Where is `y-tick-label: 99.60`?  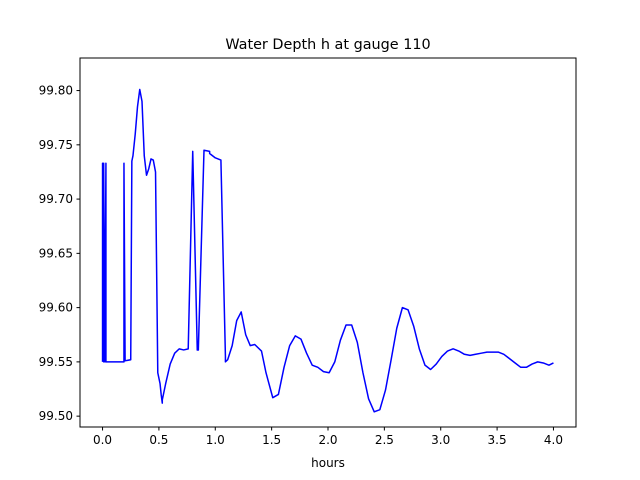
y-tick-label: 99.60 is located at coordinates (56, 308).